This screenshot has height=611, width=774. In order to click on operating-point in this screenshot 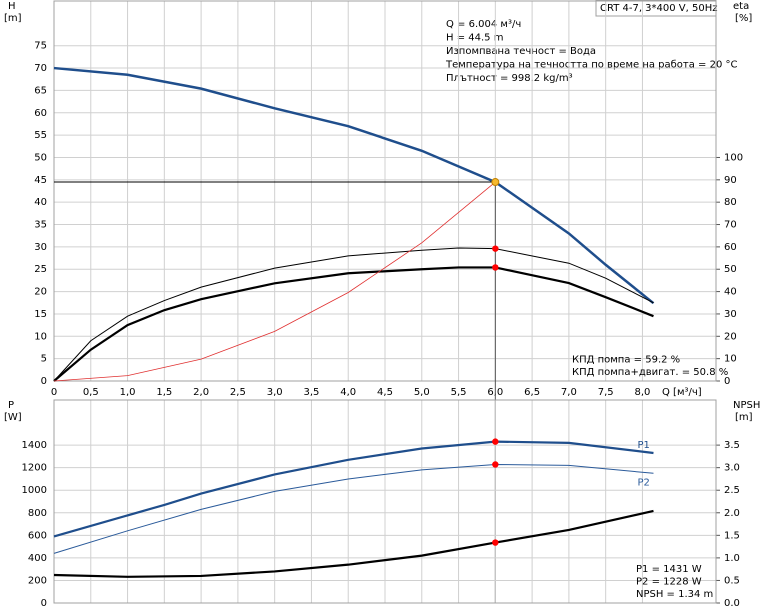, I will do `click(495, 182)`.